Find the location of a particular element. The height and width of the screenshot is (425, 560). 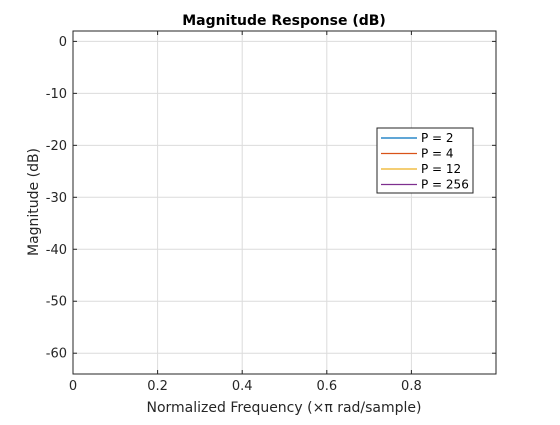

x-axis-label-main: Normalized Frequency is located at coordinates (225, 408).